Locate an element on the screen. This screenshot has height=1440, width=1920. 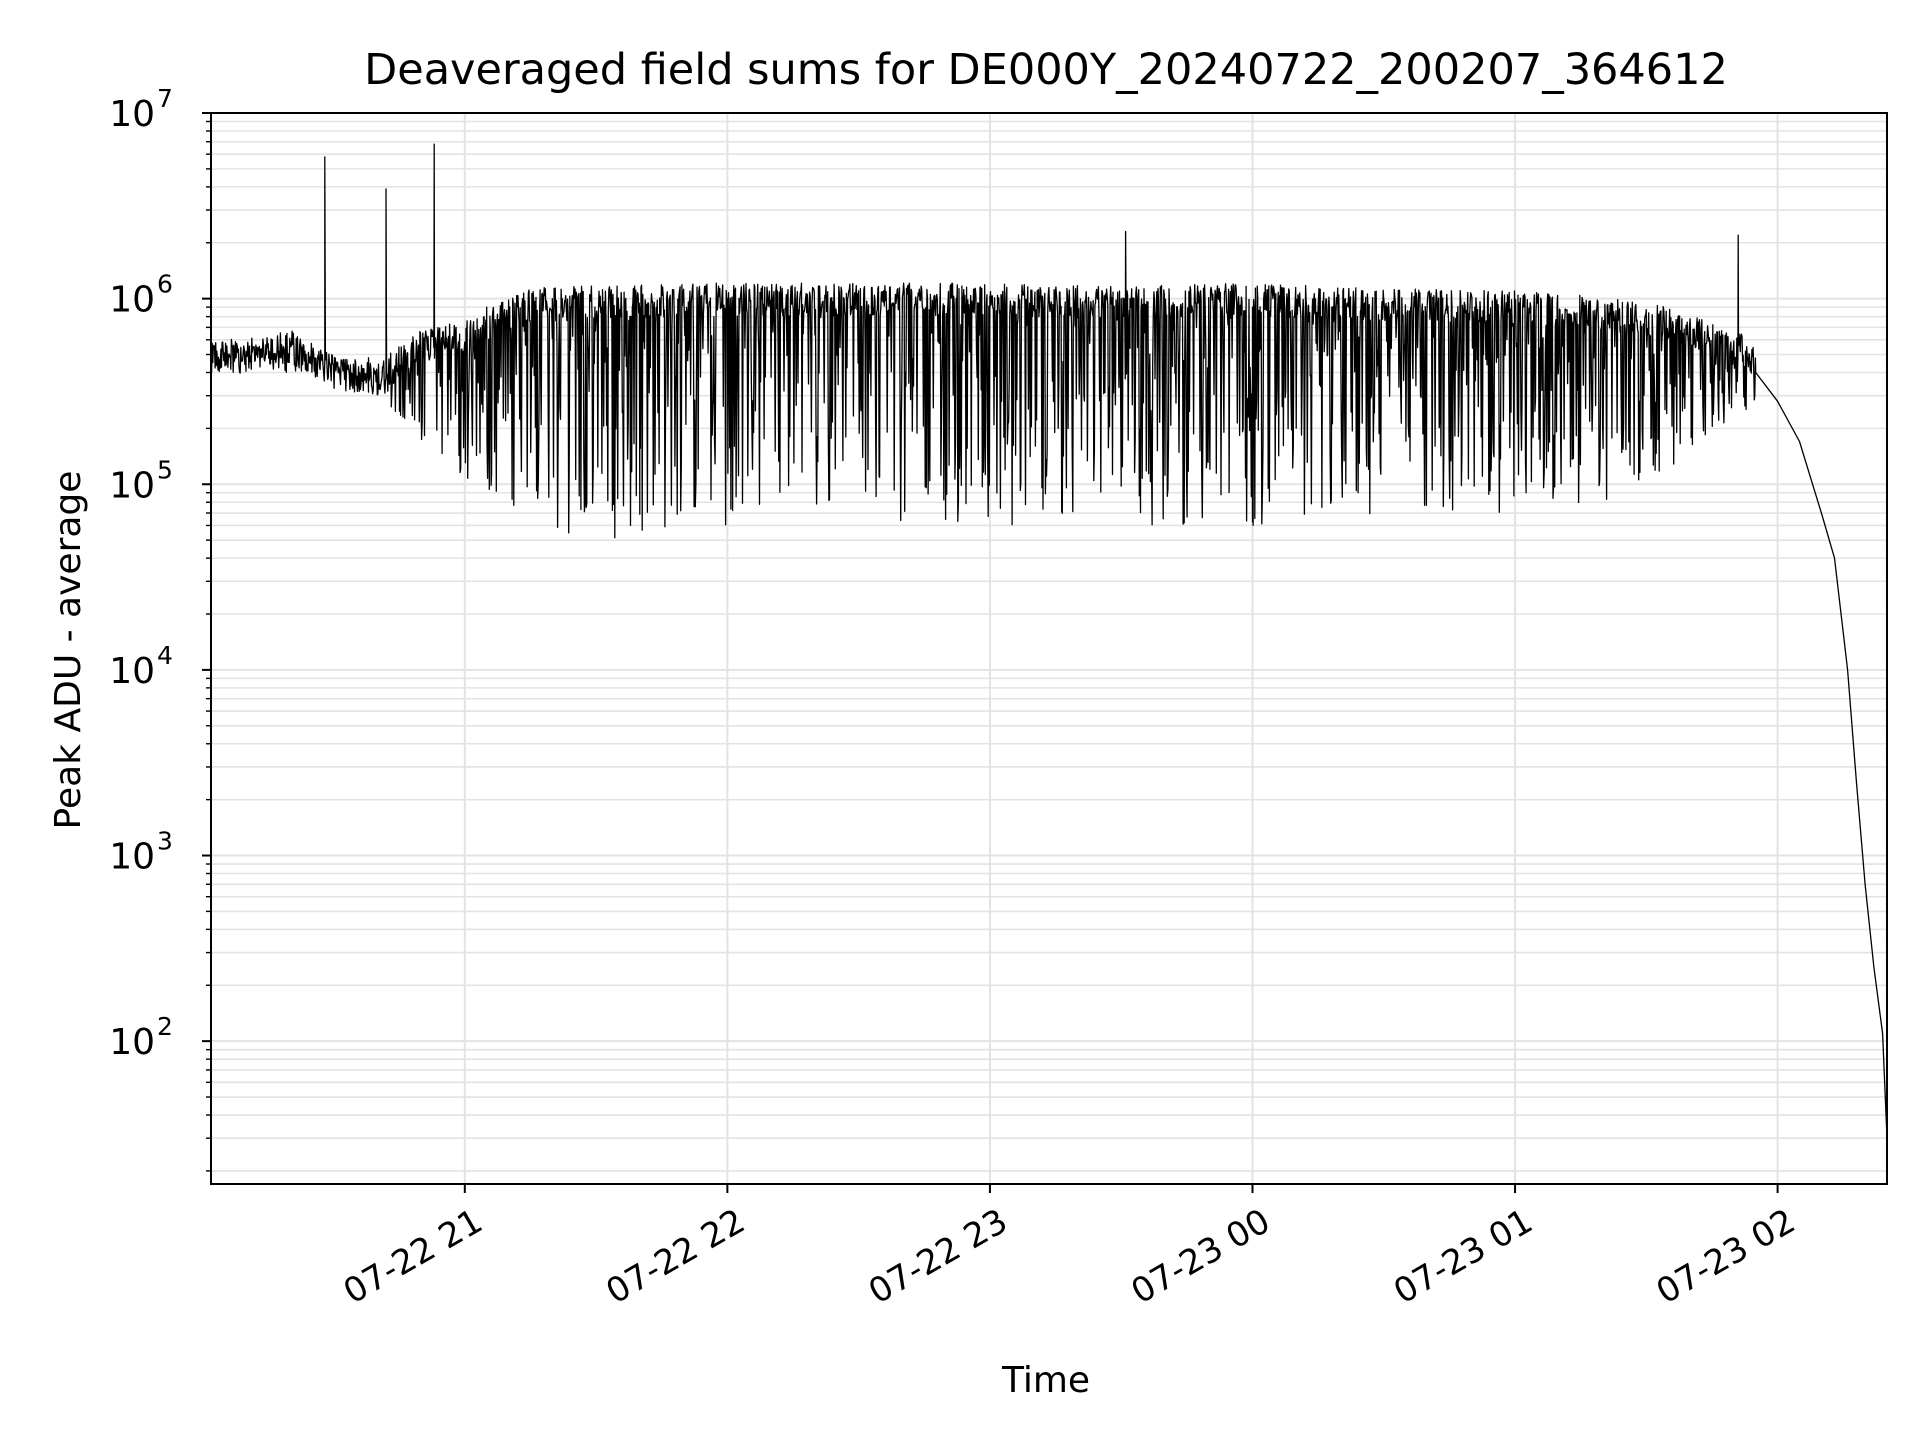
y-axis-label: Peak ADU - average is located at coordinates (68, 650).